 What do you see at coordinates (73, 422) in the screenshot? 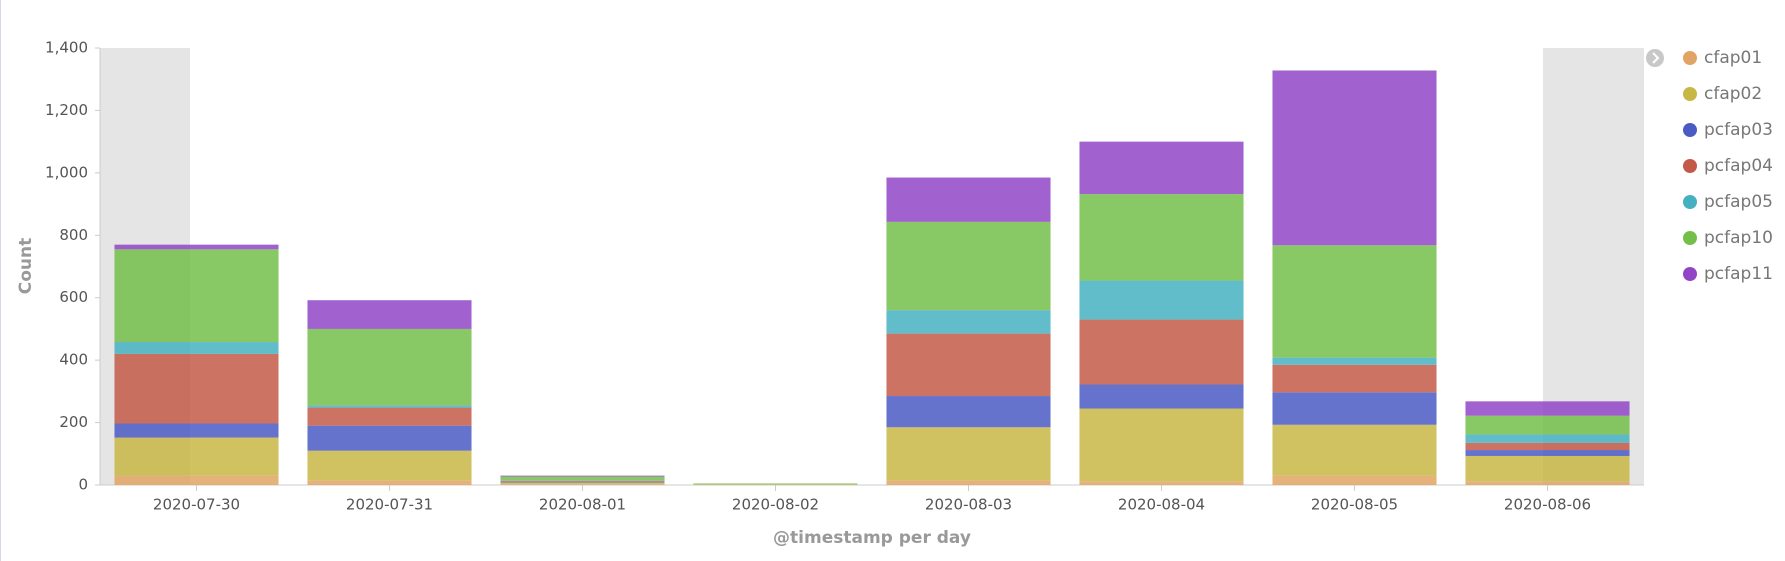
I see `y-tick-label: 200` at bounding box center [73, 422].